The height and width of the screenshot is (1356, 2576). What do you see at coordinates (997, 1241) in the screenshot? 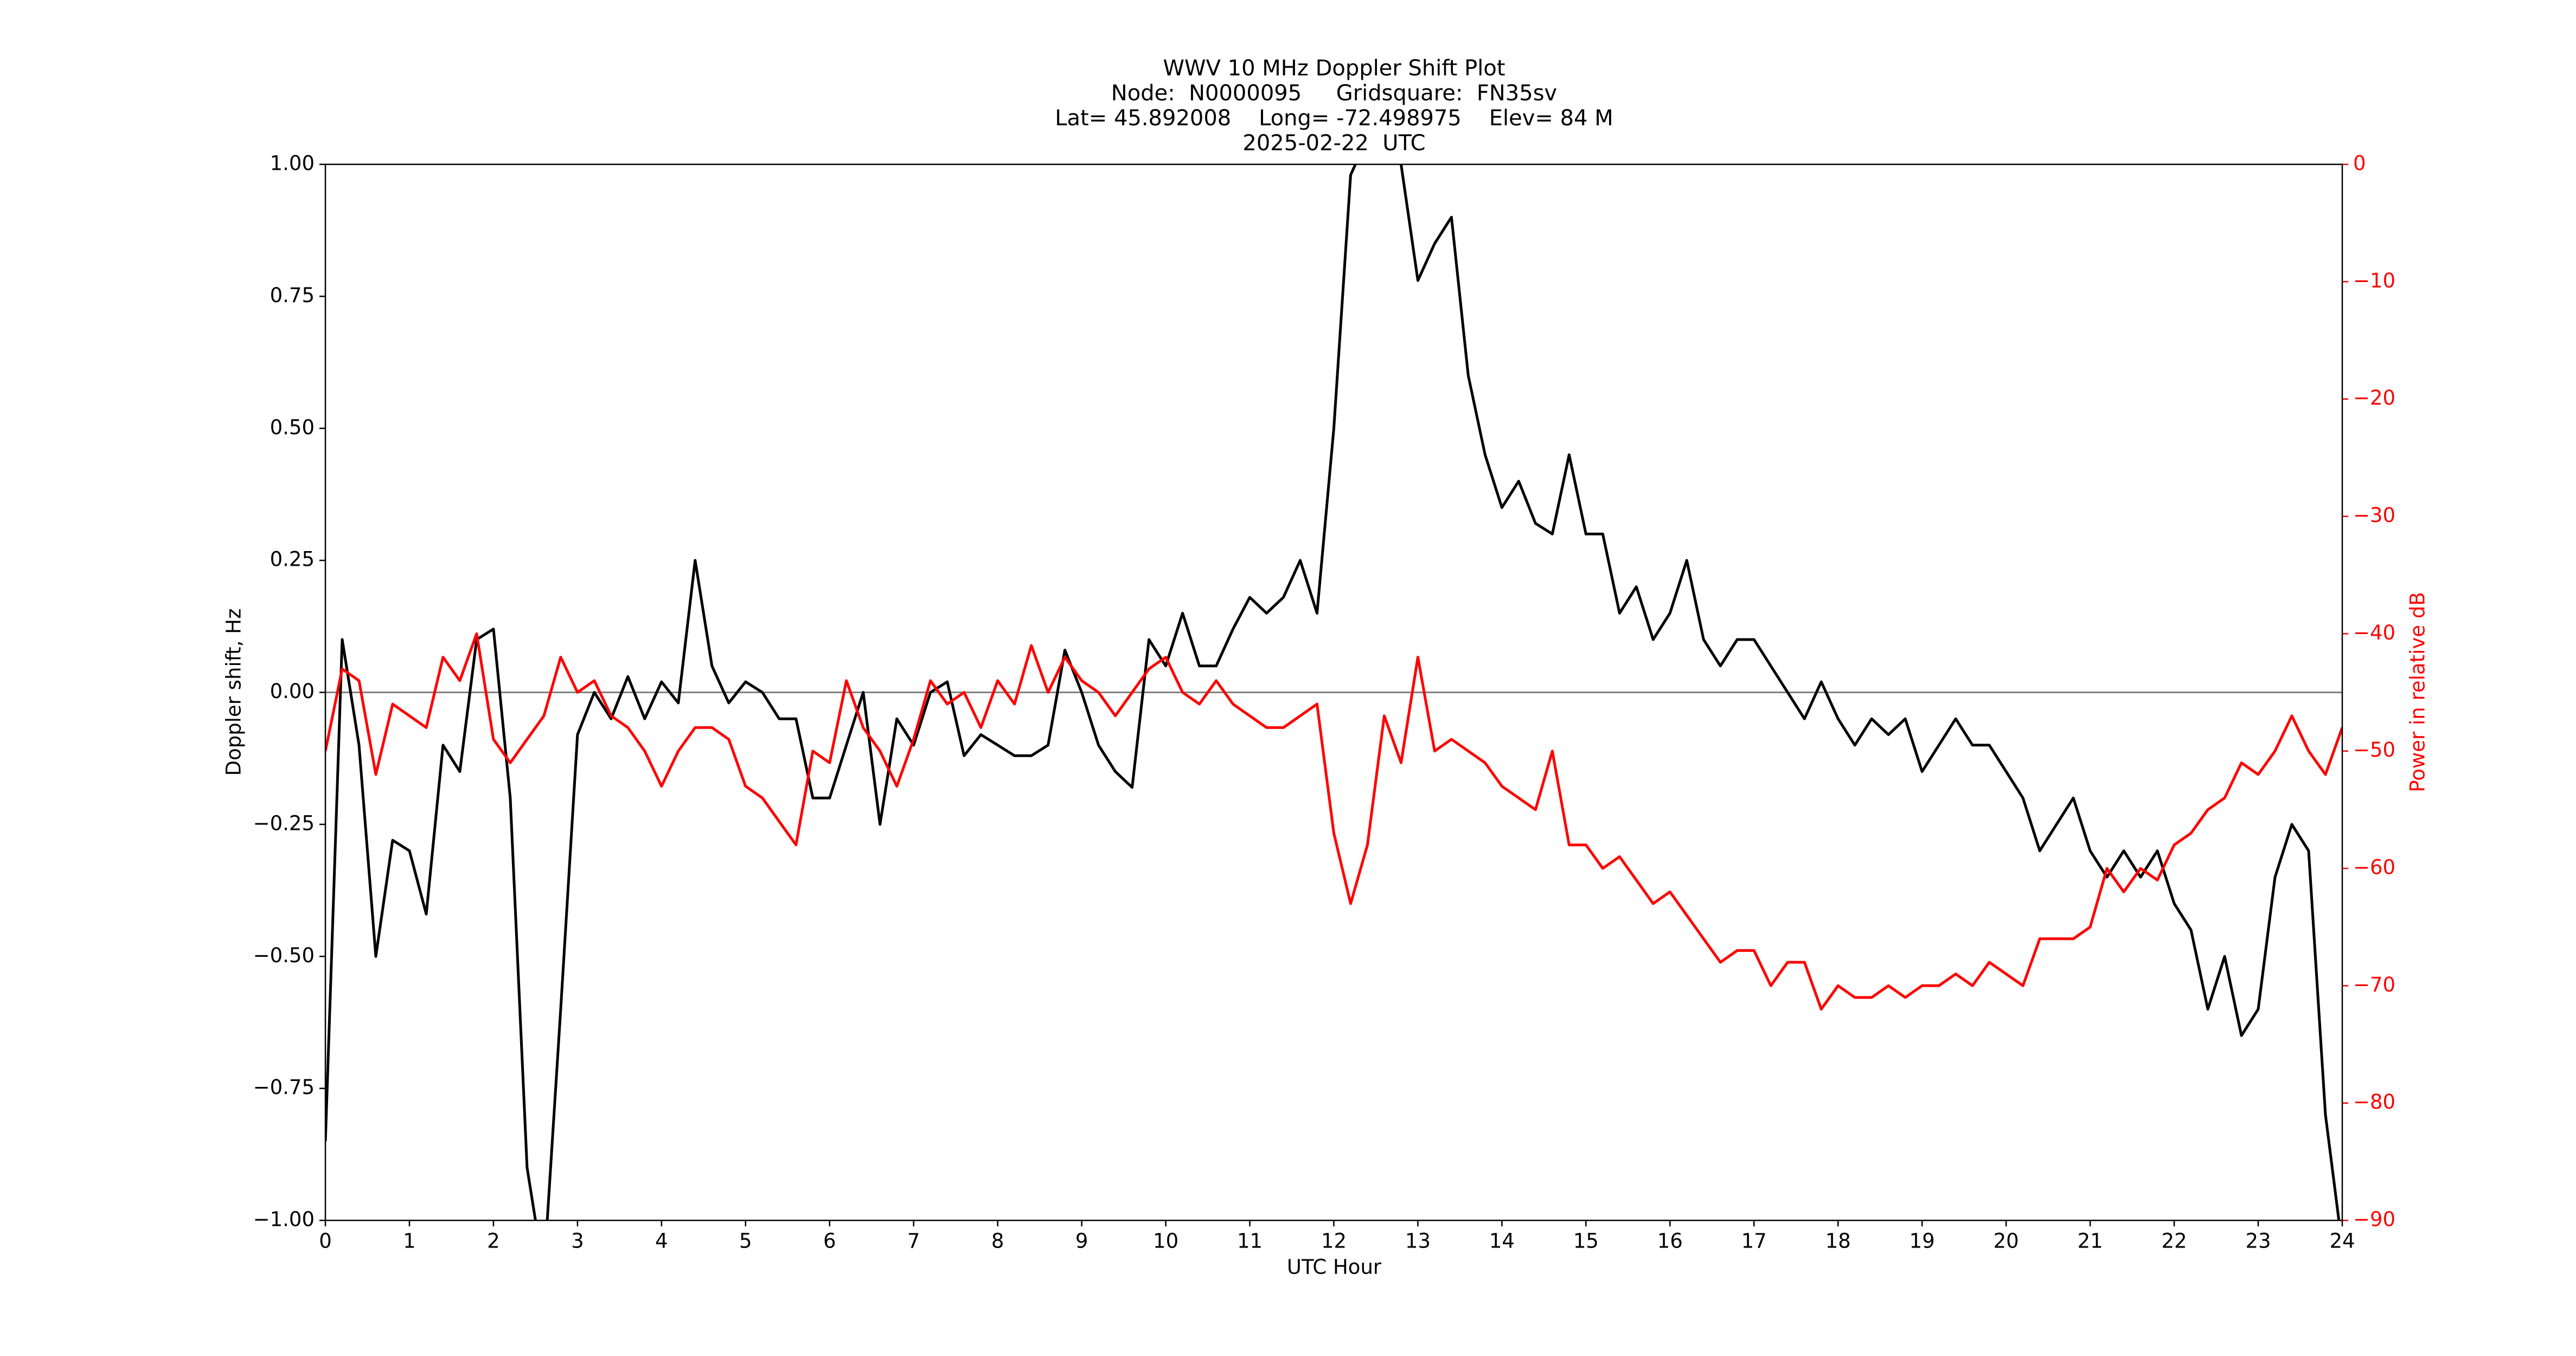
I see `x-tick-label: 8` at bounding box center [997, 1241].